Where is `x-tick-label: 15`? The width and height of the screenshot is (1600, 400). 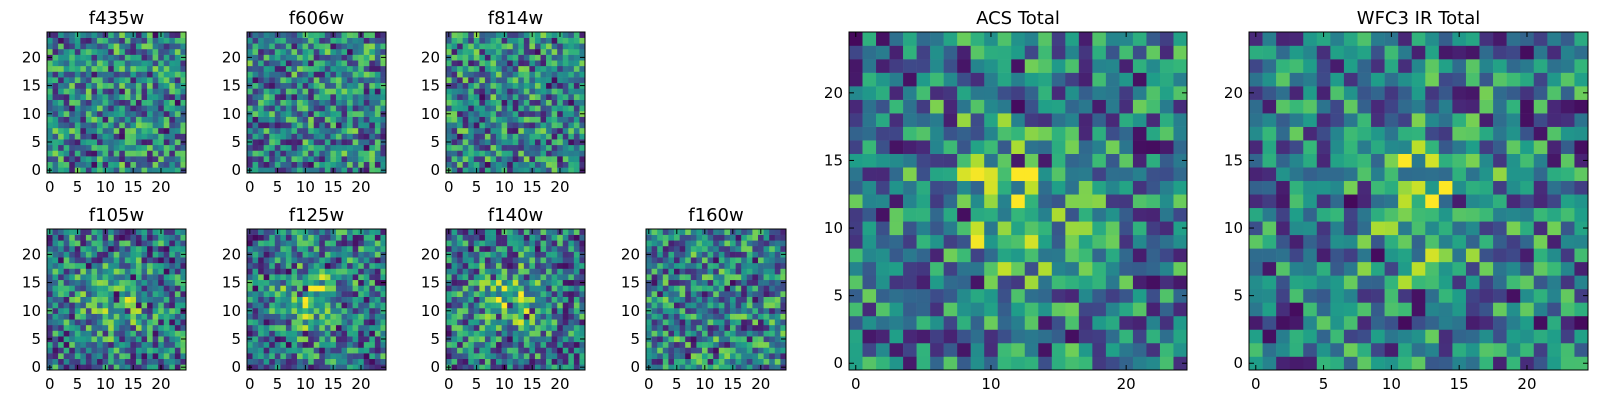
x-tick-label: 15 is located at coordinates (133, 384).